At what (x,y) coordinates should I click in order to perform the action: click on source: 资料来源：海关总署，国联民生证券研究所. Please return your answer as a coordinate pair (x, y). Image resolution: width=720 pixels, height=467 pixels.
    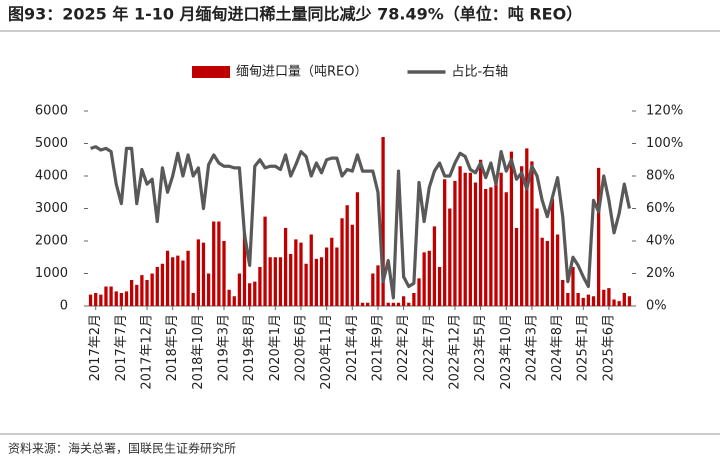
    Looking at the image, I should click on (122, 448).